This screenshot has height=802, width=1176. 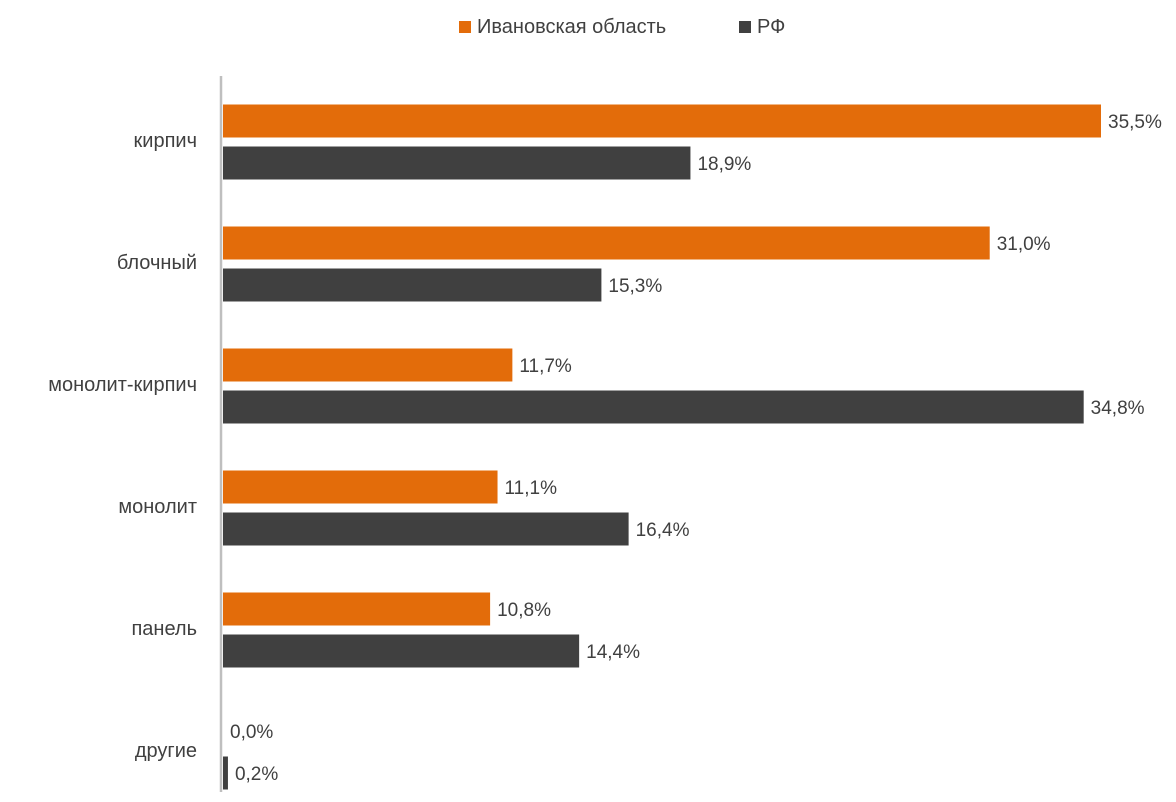 What do you see at coordinates (1135, 122) in the screenshot?
I see `value-label-ivanovo-кирпич: 35,5%` at bounding box center [1135, 122].